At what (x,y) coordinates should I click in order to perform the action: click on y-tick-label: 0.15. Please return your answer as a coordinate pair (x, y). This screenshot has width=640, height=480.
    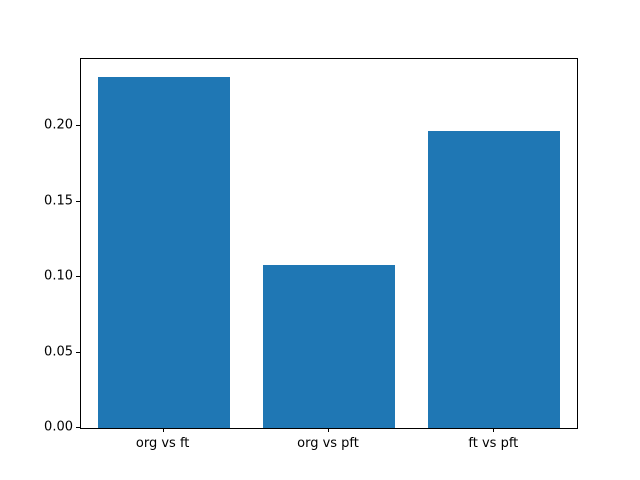
    Looking at the image, I should click on (58, 201).